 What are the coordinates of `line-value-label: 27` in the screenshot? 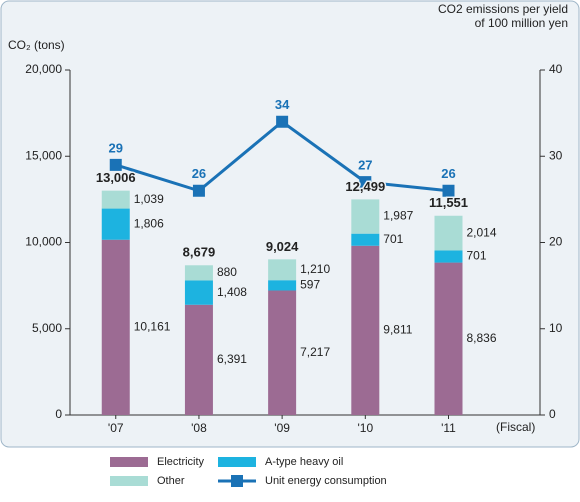 It's located at (365, 165).